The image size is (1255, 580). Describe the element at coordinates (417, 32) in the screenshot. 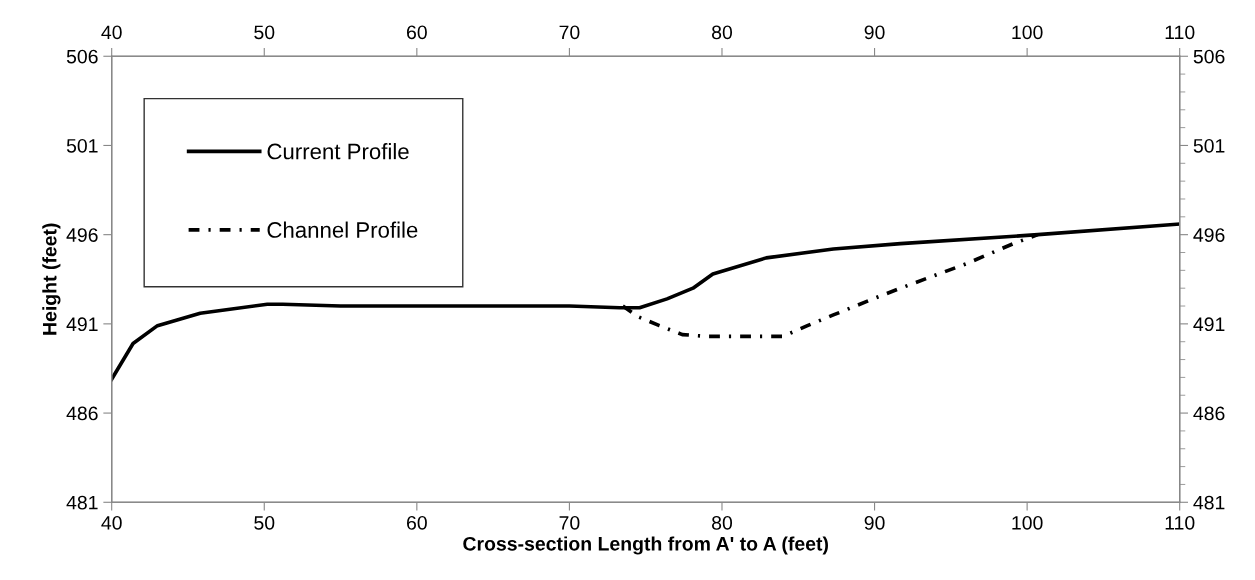

I see `x2-tick-label: 60` at that location.